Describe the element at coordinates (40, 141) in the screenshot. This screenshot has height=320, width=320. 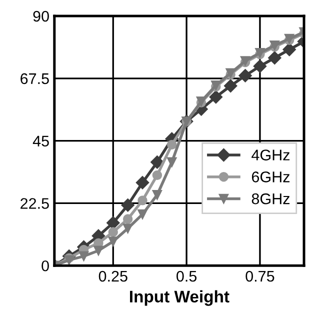
I see `y-tick-label: 45` at that location.